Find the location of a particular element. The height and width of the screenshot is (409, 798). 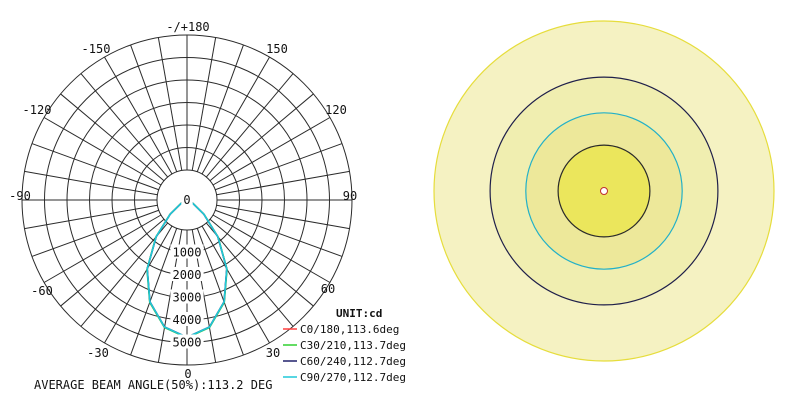

angle-tick-label-60: 60 is located at coordinates (328, 289).